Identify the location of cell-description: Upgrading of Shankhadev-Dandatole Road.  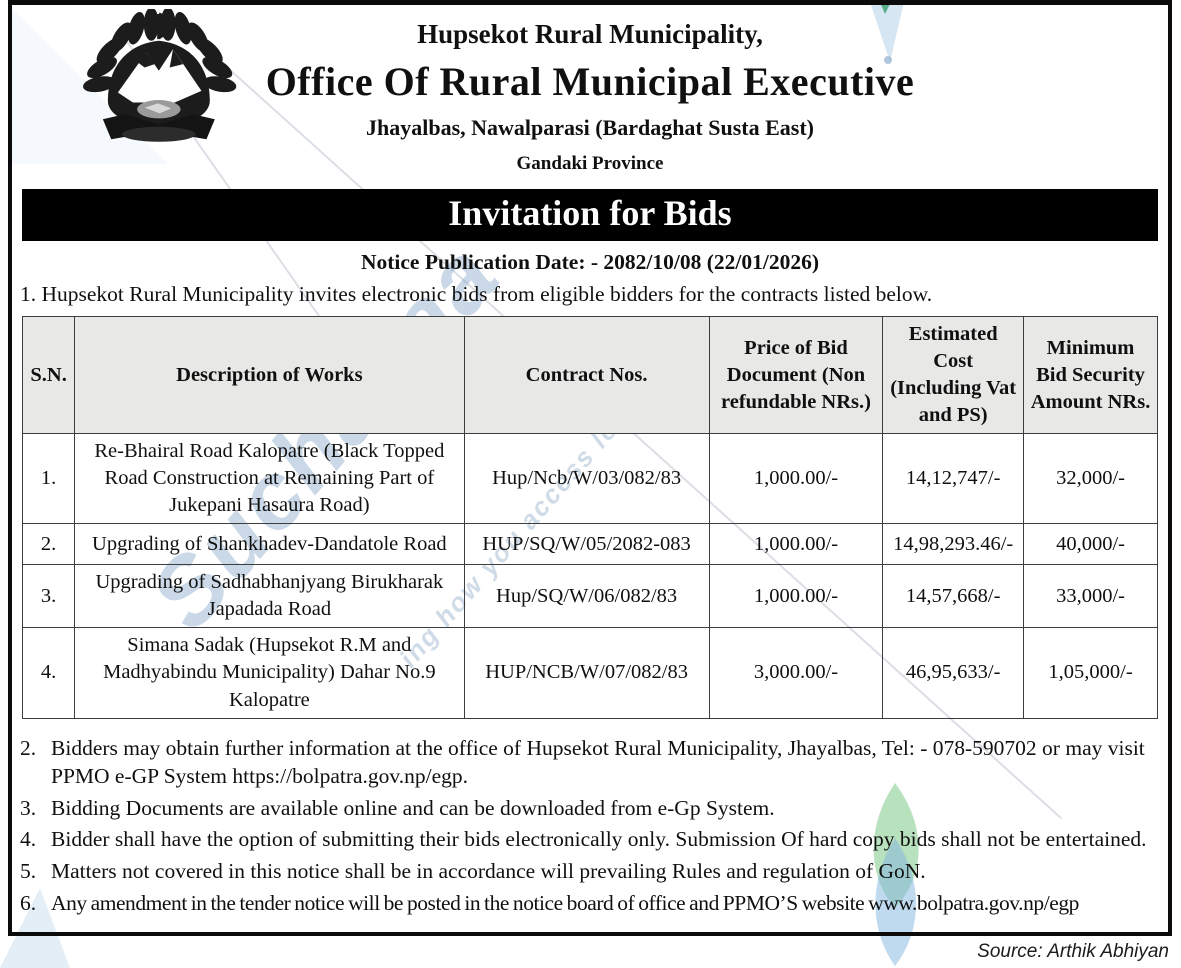
(269, 544).